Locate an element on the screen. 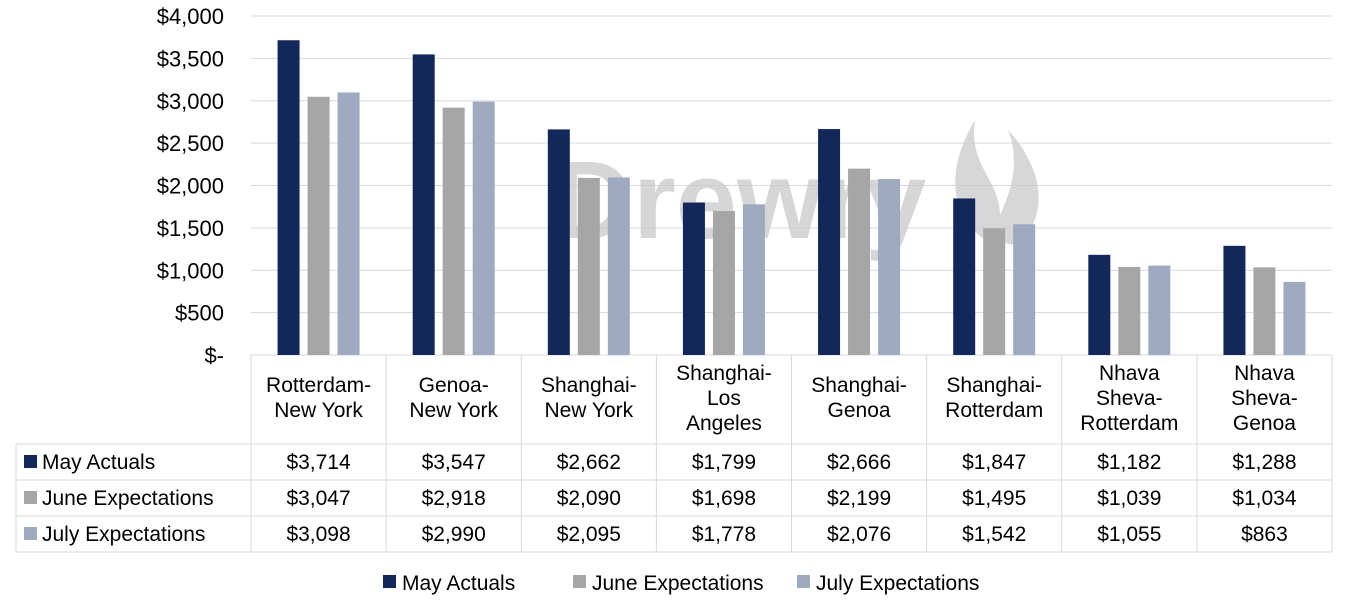 This screenshot has width=1368, height=616. y-tick-label: $2,000 is located at coordinates (190, 186).